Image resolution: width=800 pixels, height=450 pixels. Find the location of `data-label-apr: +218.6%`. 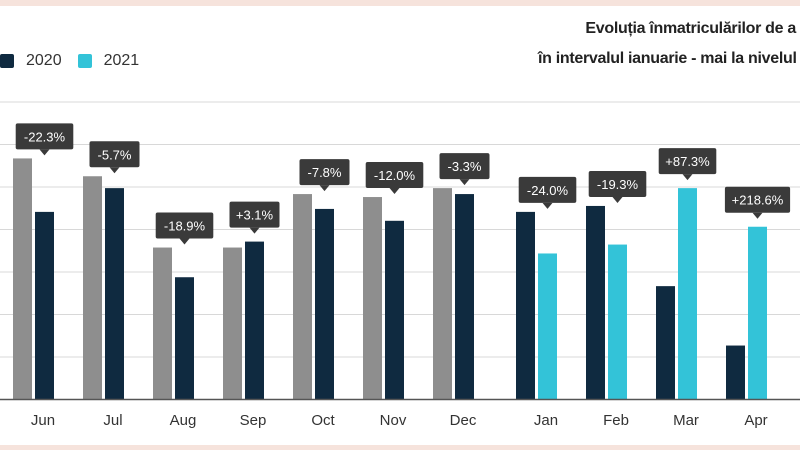

data-label-apr: +218.6% is located at coordinates (758, 200).